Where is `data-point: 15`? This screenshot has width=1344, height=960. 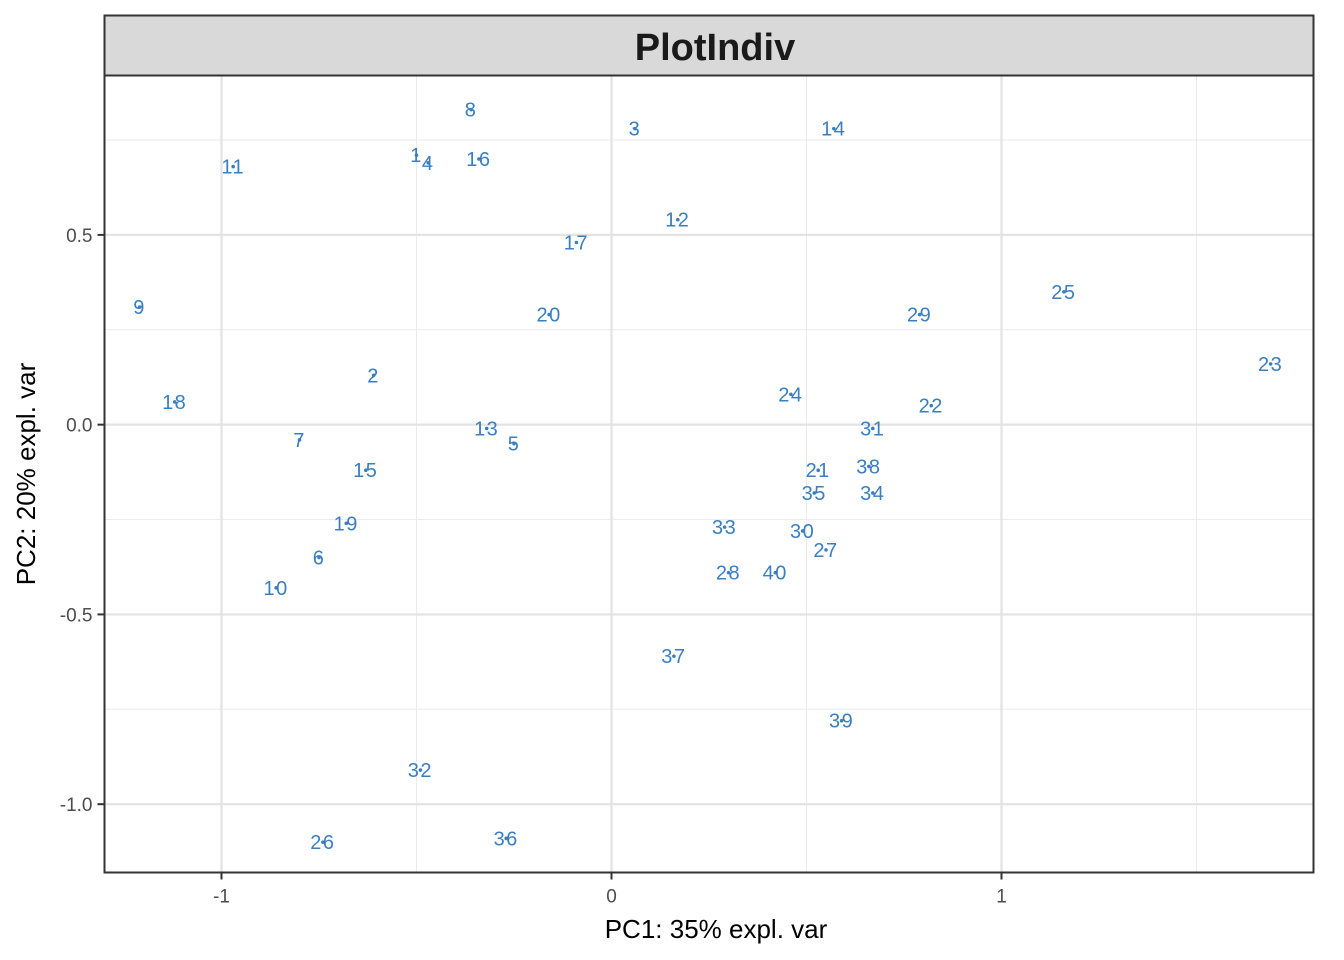 data-point: 15 is located at coordinates (365, 471).